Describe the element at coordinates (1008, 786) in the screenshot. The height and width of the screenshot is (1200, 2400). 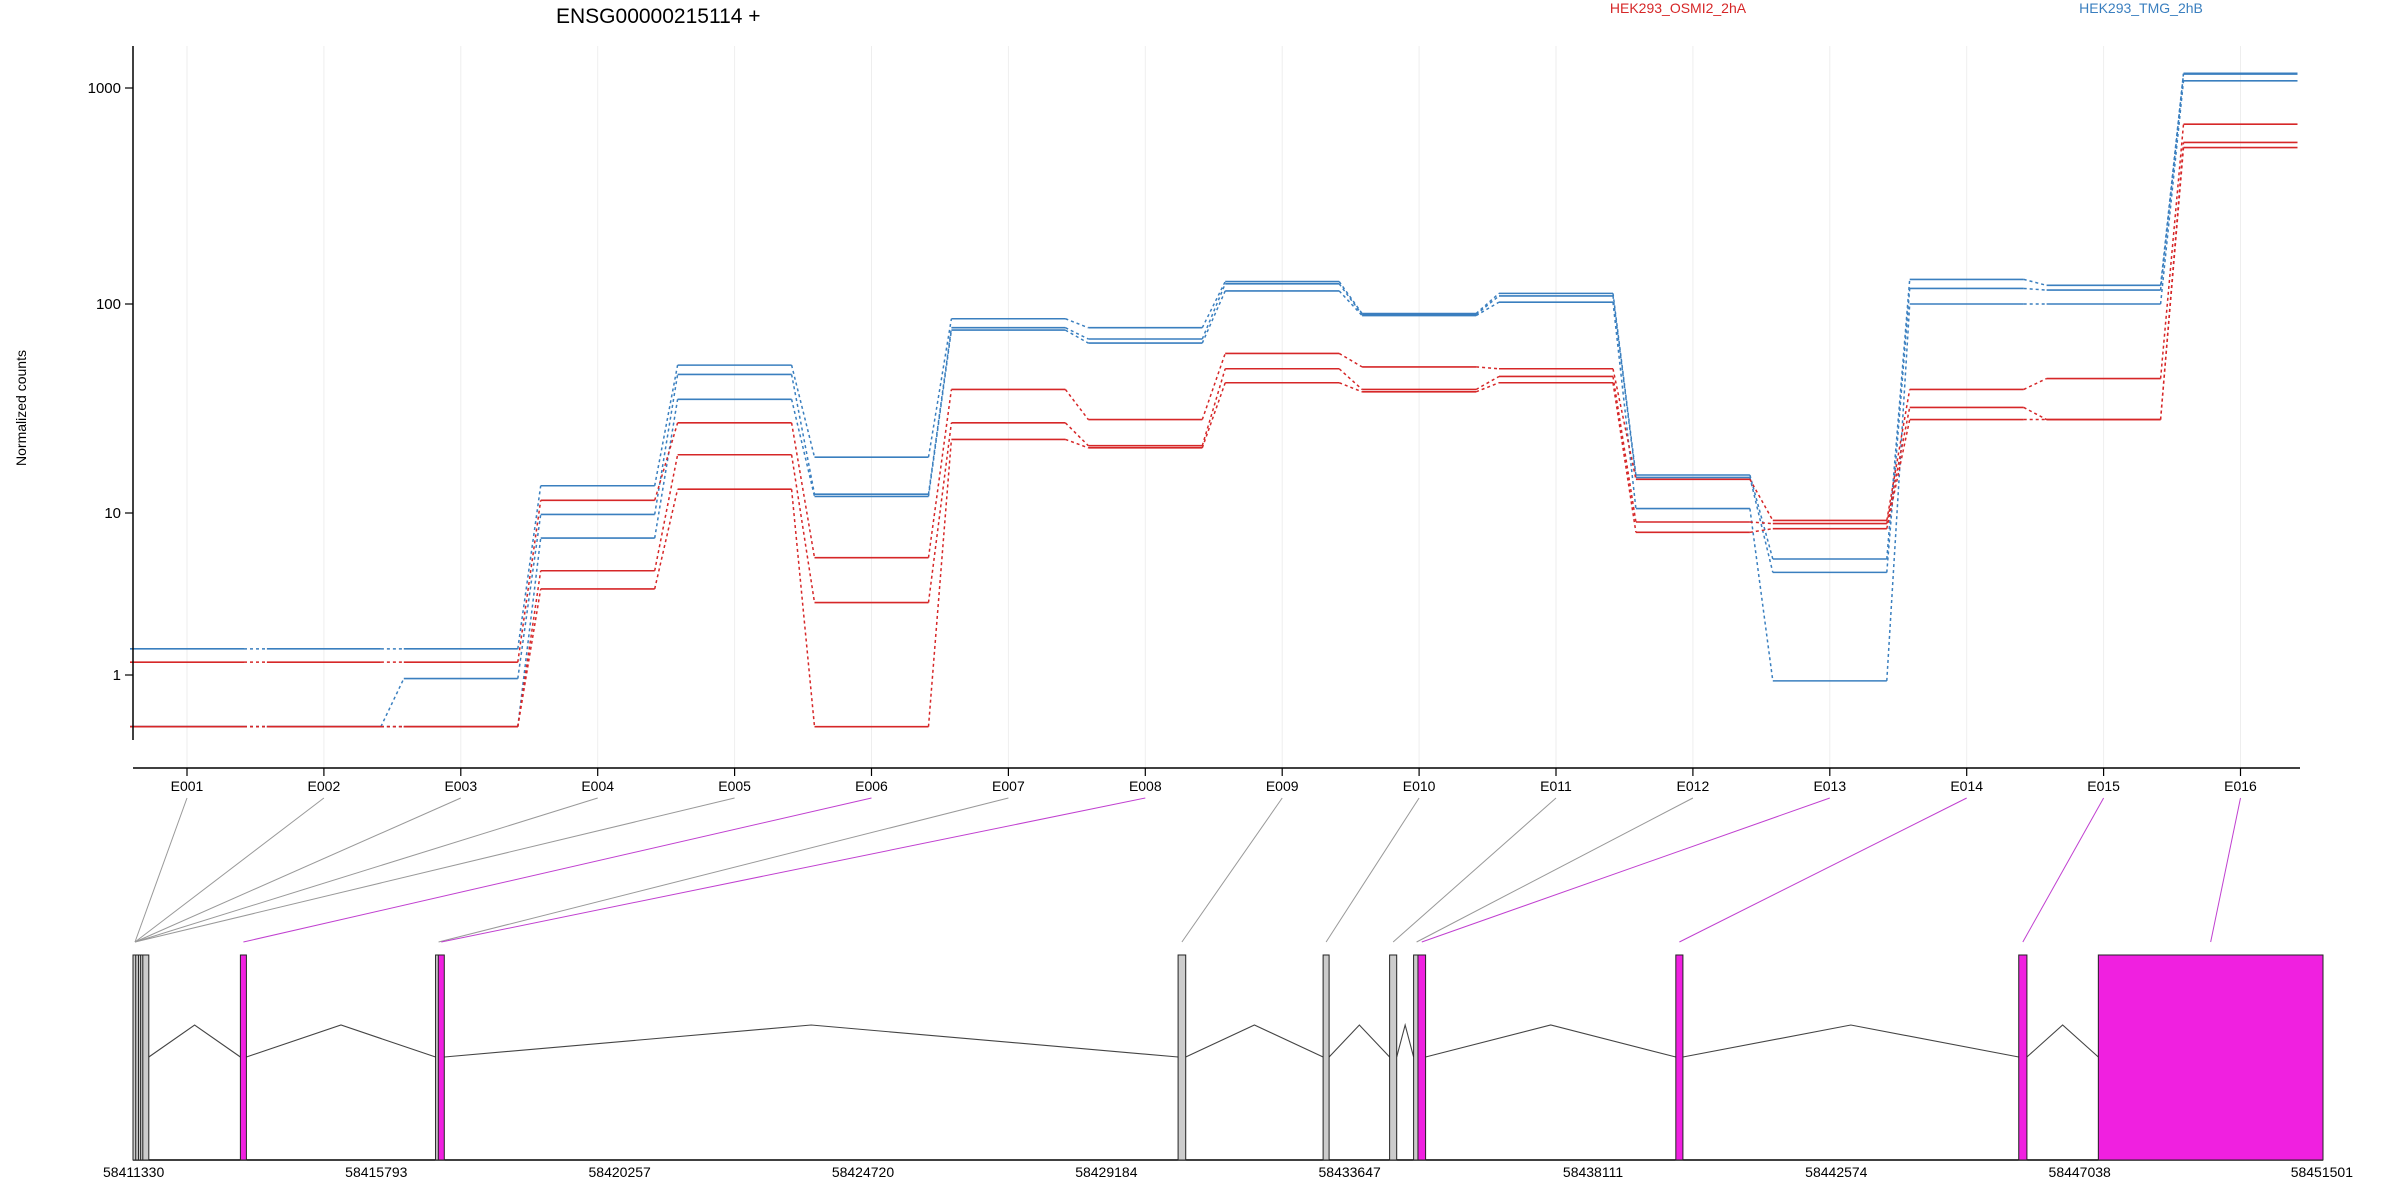
I see `x-tick-label-e007: E007` at that location.